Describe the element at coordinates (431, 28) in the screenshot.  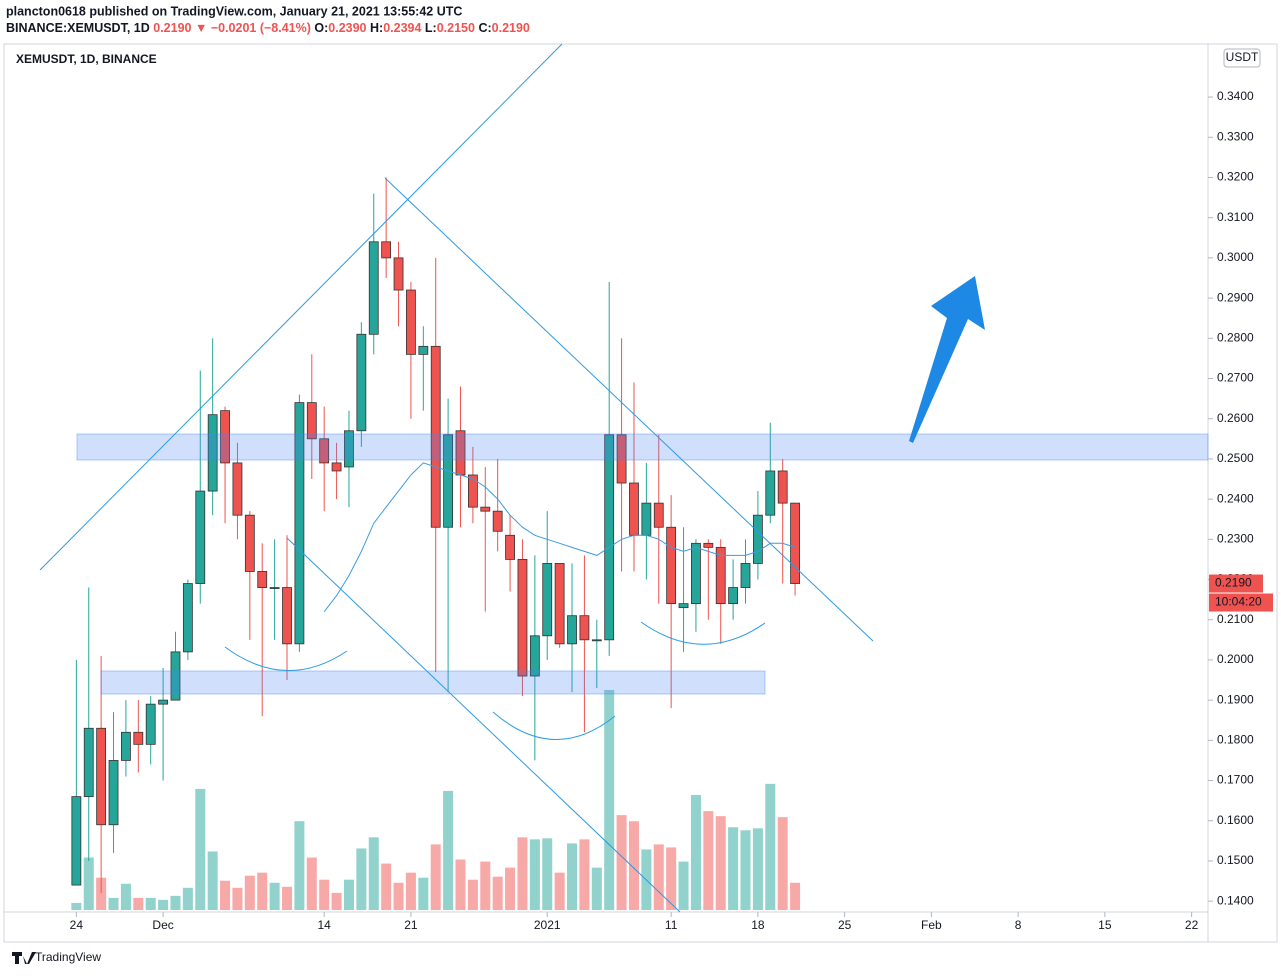
I see `l-label: L:` at that location.